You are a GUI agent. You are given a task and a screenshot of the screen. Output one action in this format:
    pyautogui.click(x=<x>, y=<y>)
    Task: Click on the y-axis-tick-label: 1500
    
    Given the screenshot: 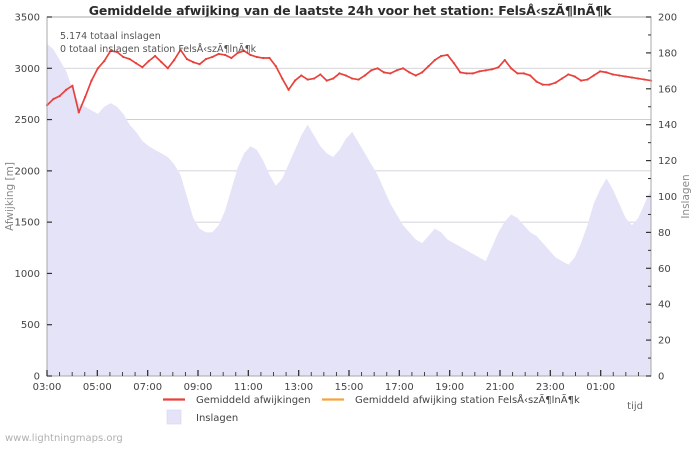 What is the action you would take?
    pyautogui.click(x=27, y=223)
    